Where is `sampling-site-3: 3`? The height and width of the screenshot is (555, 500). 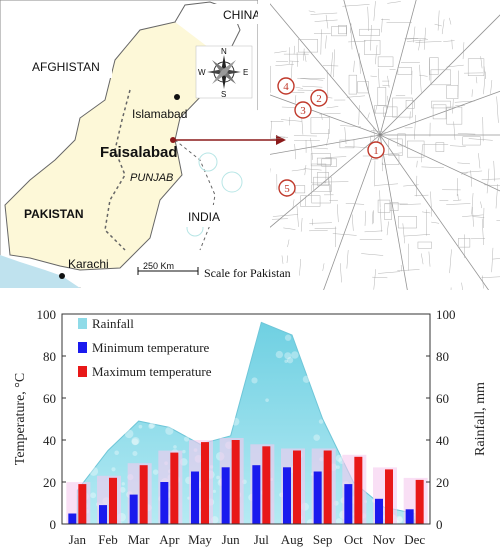
sampling-site-3: 3 is located at coordinates (303, 110).